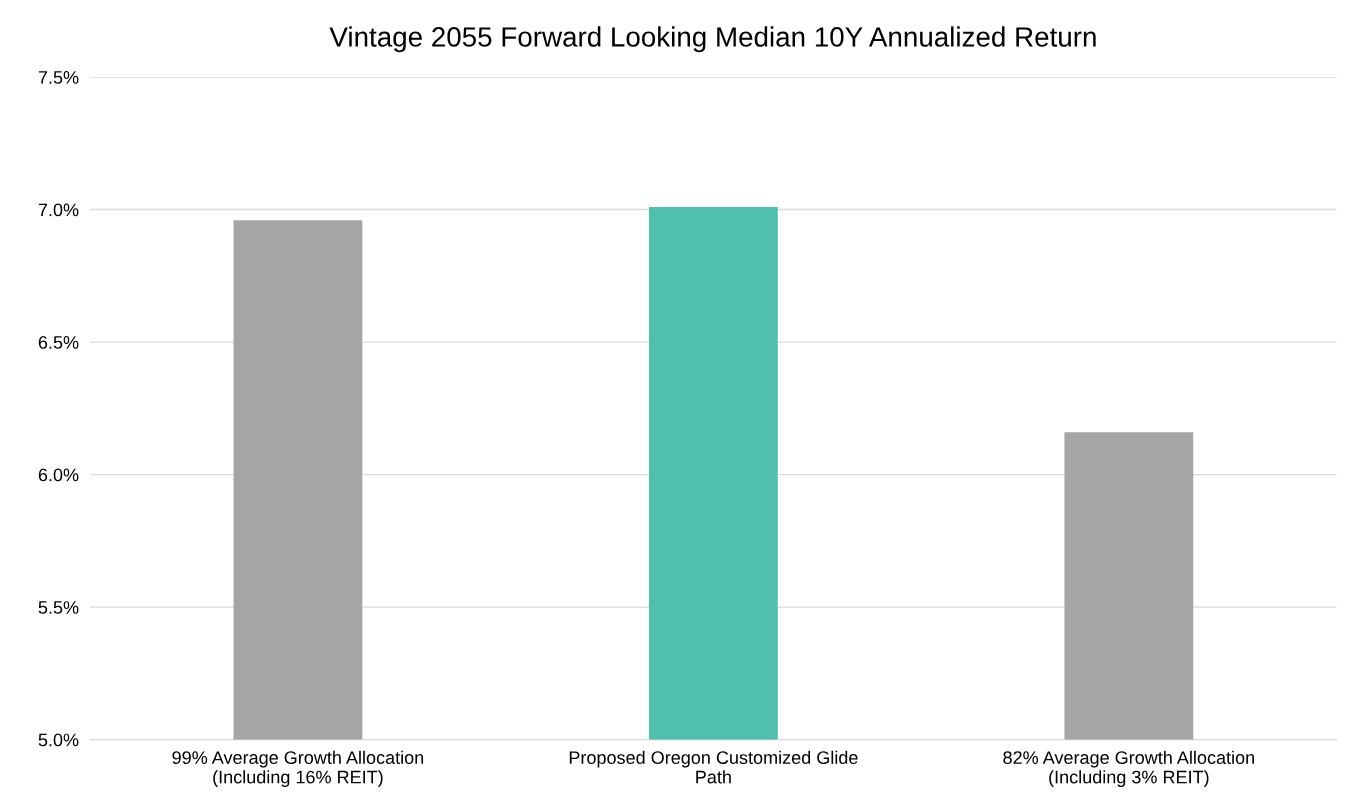 This screenshot has width=1346, height=811. I want to click on y-tick-label: 7.5%, so click(58, 77).